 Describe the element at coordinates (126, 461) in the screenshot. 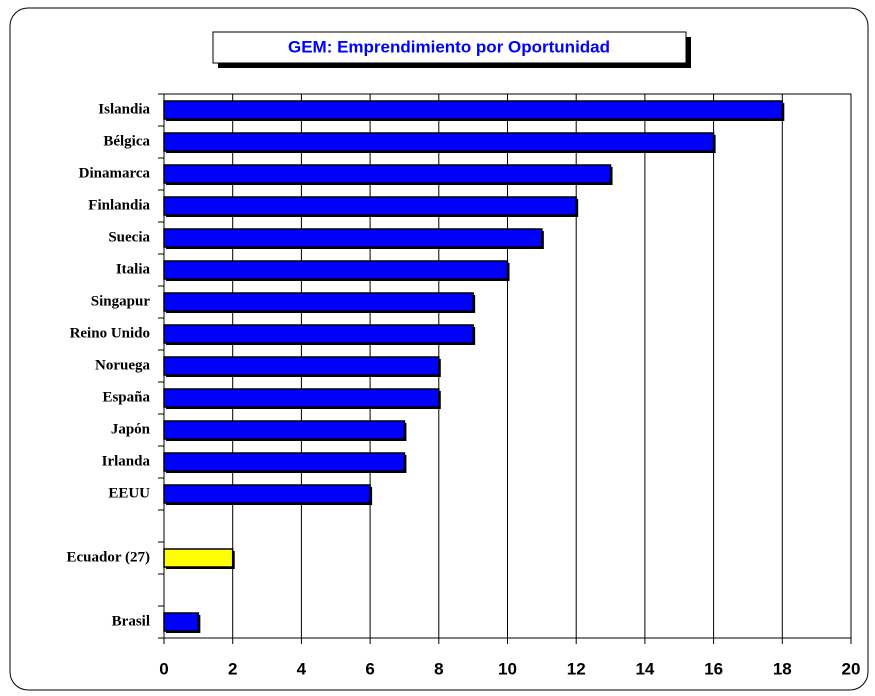

I see `y-tick-label: Irlanda` at that location.